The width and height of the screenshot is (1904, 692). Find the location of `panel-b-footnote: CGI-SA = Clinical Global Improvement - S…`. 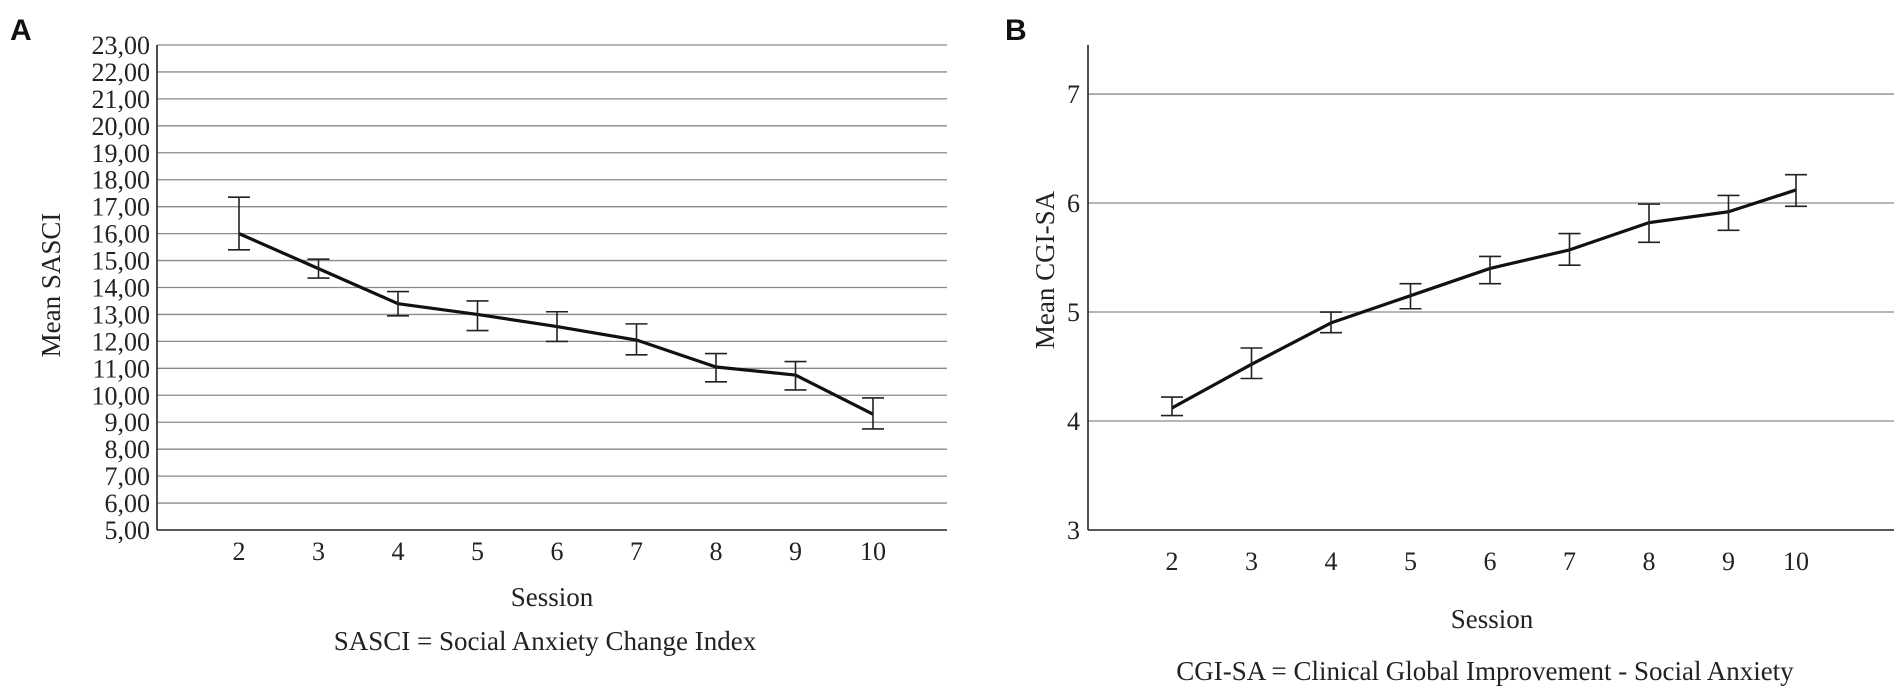

panel-b-footnote: CGI-SA = Clinical Global Improvement - S… is located at coordinates (1485, 671).